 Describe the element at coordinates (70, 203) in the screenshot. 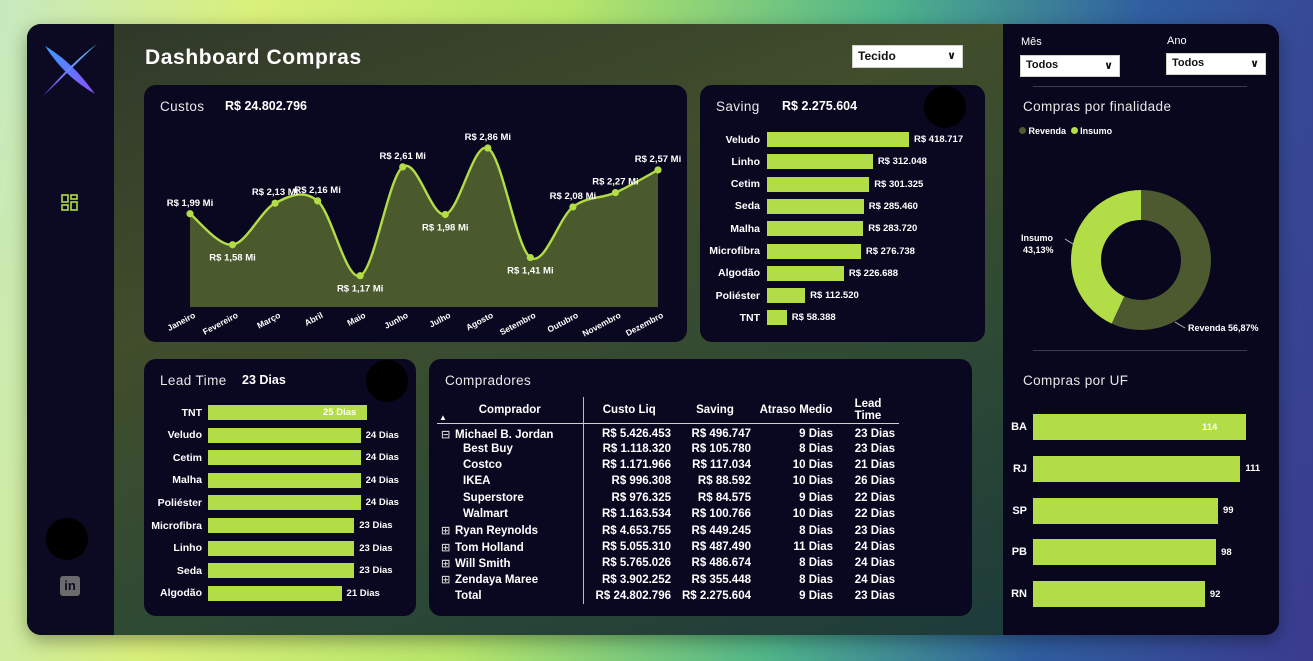

I see `dashboard-nav-icon` at that location.